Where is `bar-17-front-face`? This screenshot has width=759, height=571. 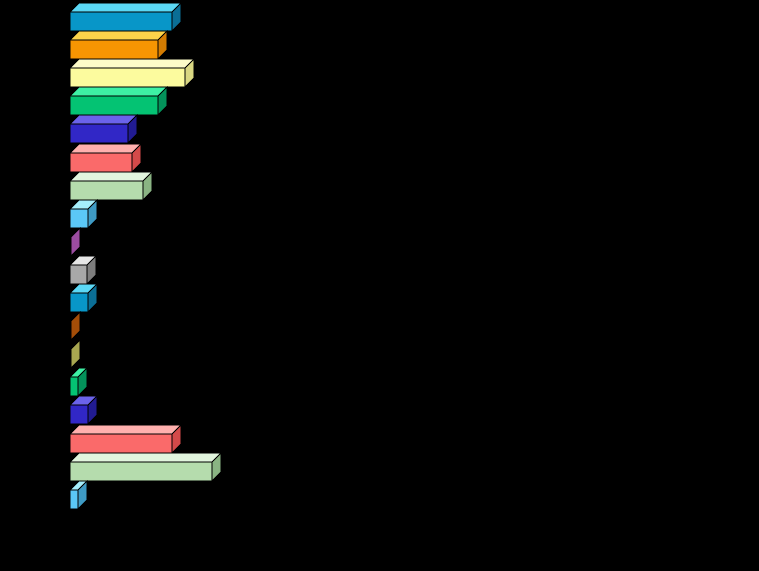
bar-17-front-face is located at coordinates (141, 471).